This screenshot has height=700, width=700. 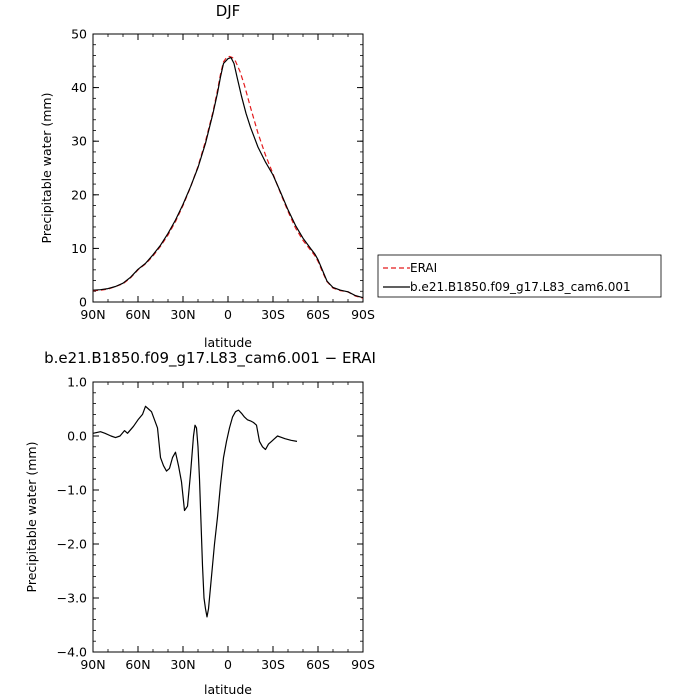 What do you see at coordinates (46, 168) in the screenshot?
I see `top-y-axis-label: Precipitable water (mm)` at bounding box center [46, 168].